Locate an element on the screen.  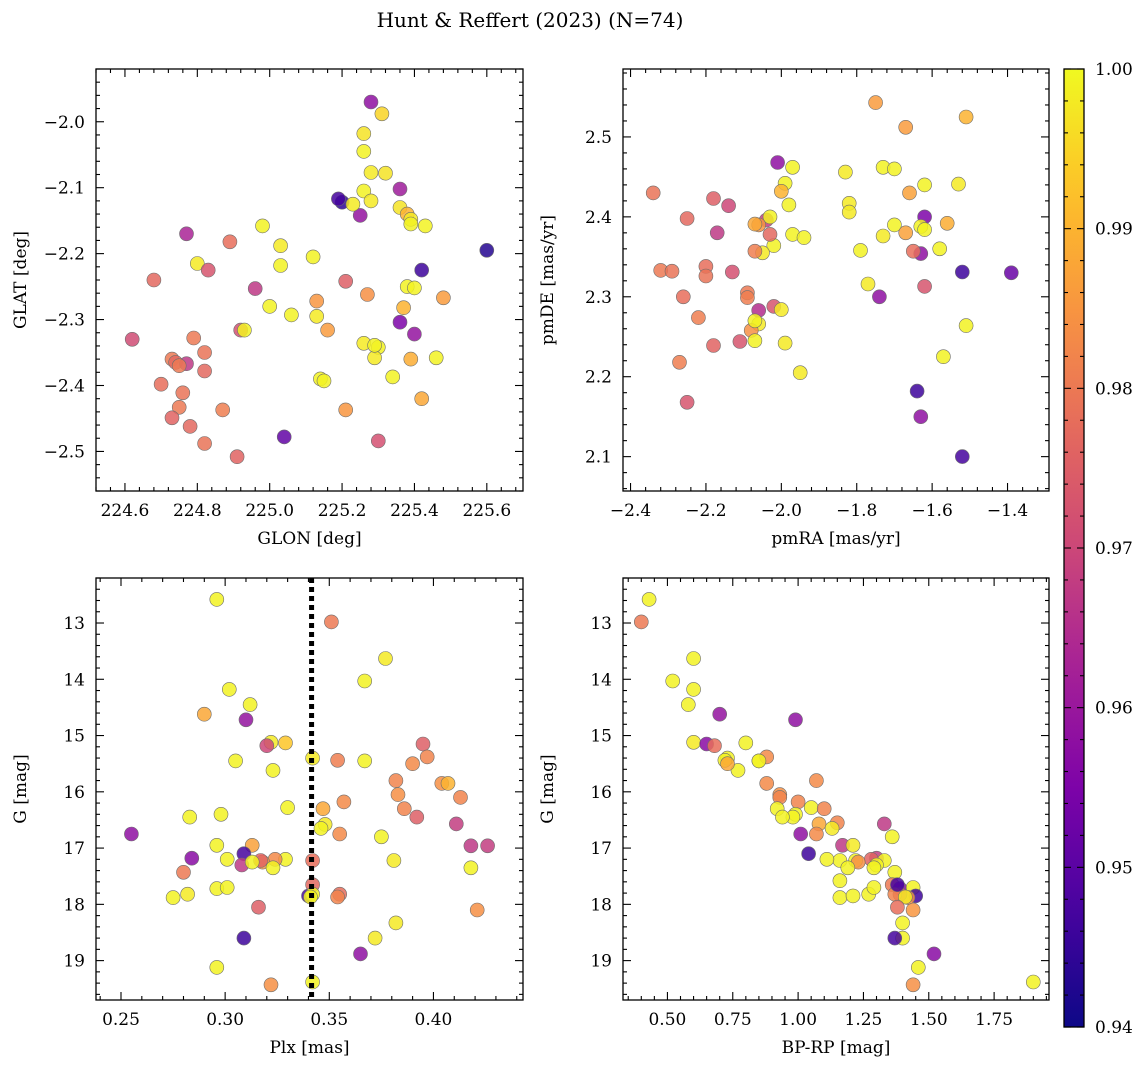
x-tick-label: 225.6 is located at coordinates (486, 511).